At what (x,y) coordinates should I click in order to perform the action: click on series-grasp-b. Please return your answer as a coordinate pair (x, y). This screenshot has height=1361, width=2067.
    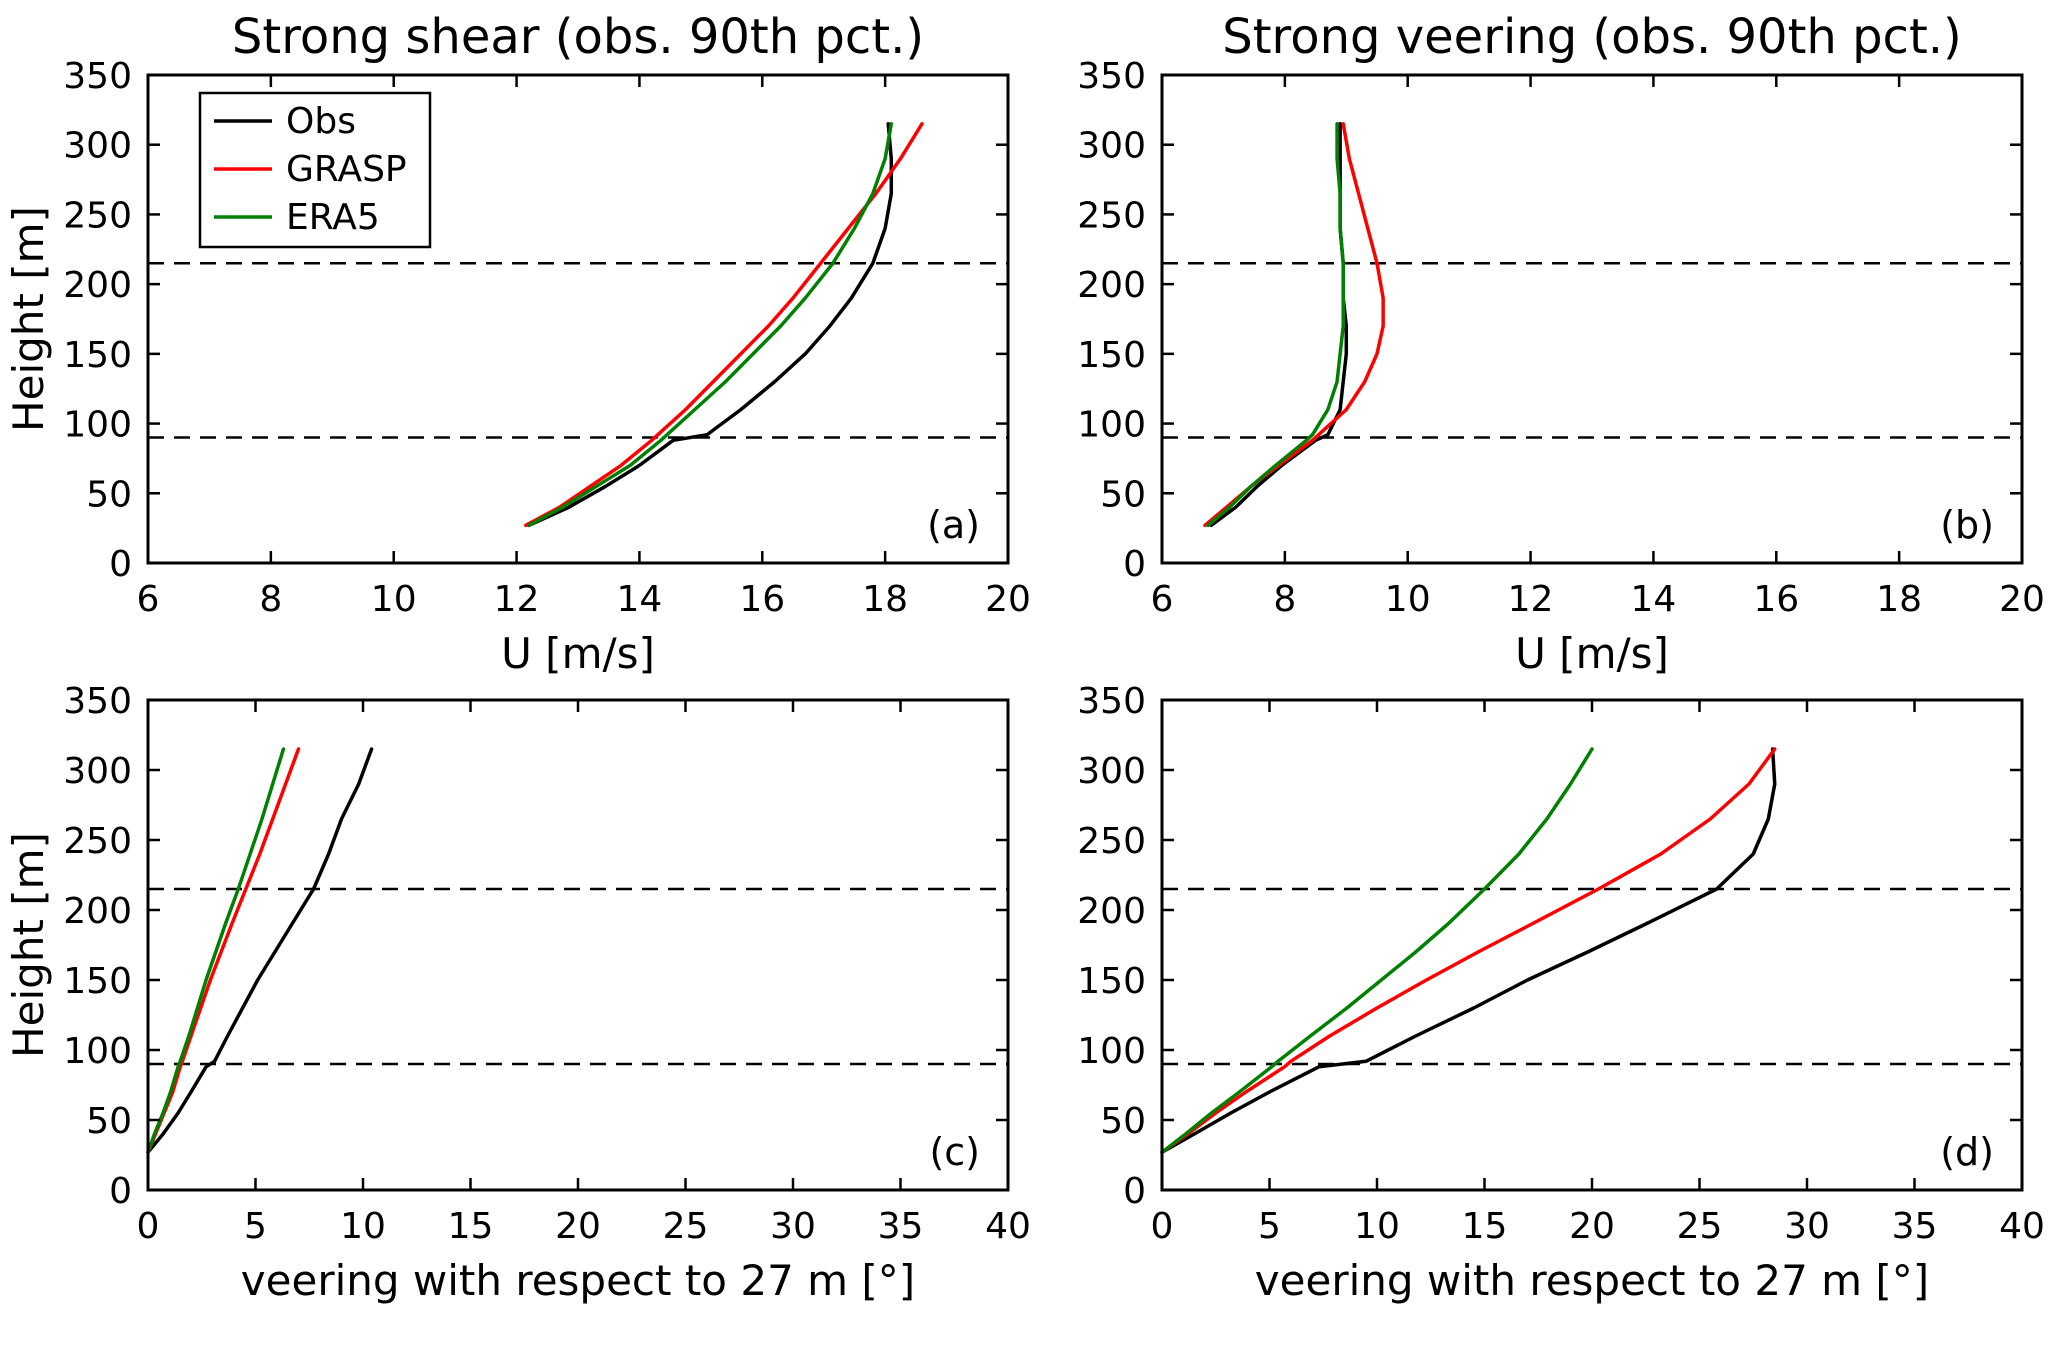
    Looking at the image, I should click on (1294, 325).